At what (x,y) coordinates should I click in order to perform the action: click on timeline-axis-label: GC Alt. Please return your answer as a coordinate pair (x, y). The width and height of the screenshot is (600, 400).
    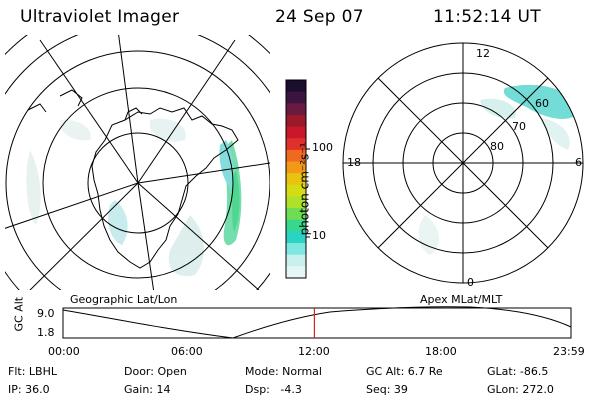
    Looking at the image, I should click on (19, 314).